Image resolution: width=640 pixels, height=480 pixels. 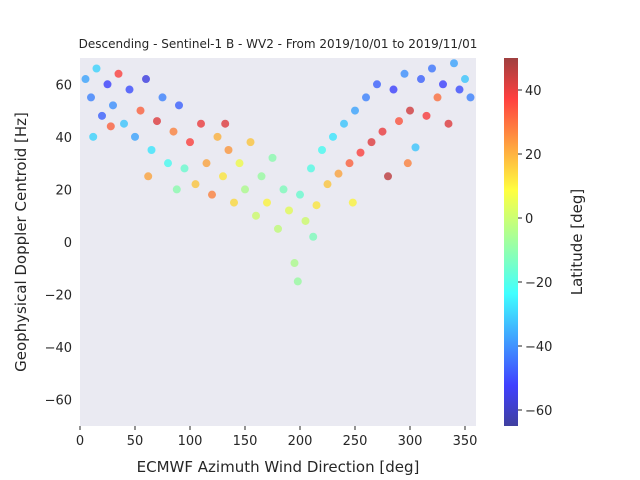 I want to click on y-tick-label: 40, so click(x=63, y=138).